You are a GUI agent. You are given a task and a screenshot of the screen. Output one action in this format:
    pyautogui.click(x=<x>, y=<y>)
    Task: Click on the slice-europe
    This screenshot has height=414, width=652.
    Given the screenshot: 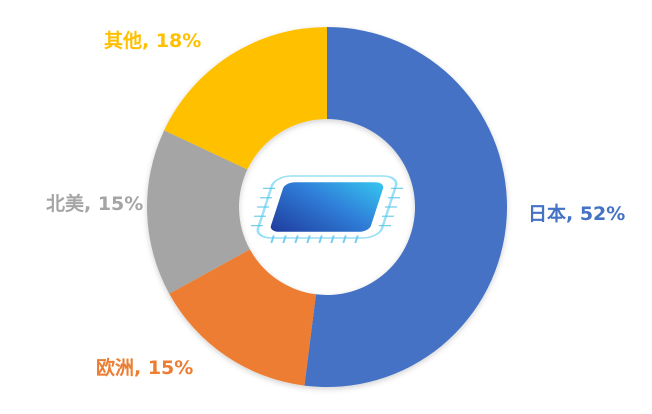 What is the action you would take?
    pyautogui.click(x=242, y=317)
    